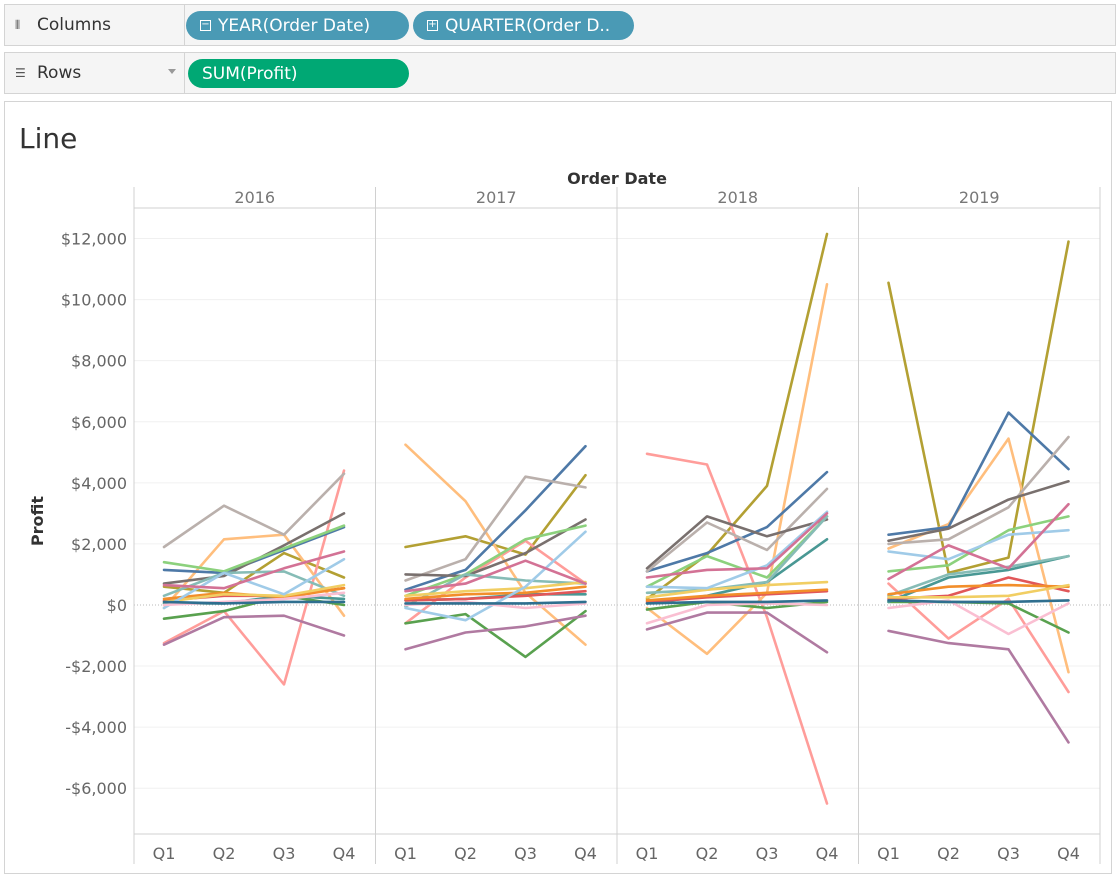 The width and height of the screenshot is (1118, 880). I want to click on rows-shelf-label: ☰ Rows, so click(95, 73).